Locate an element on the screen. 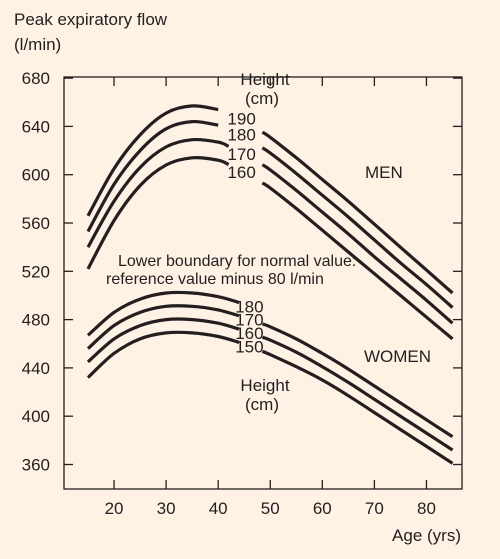 The image size is (500, 559). curve-women-160-tail is located at coordinates (357, 393).